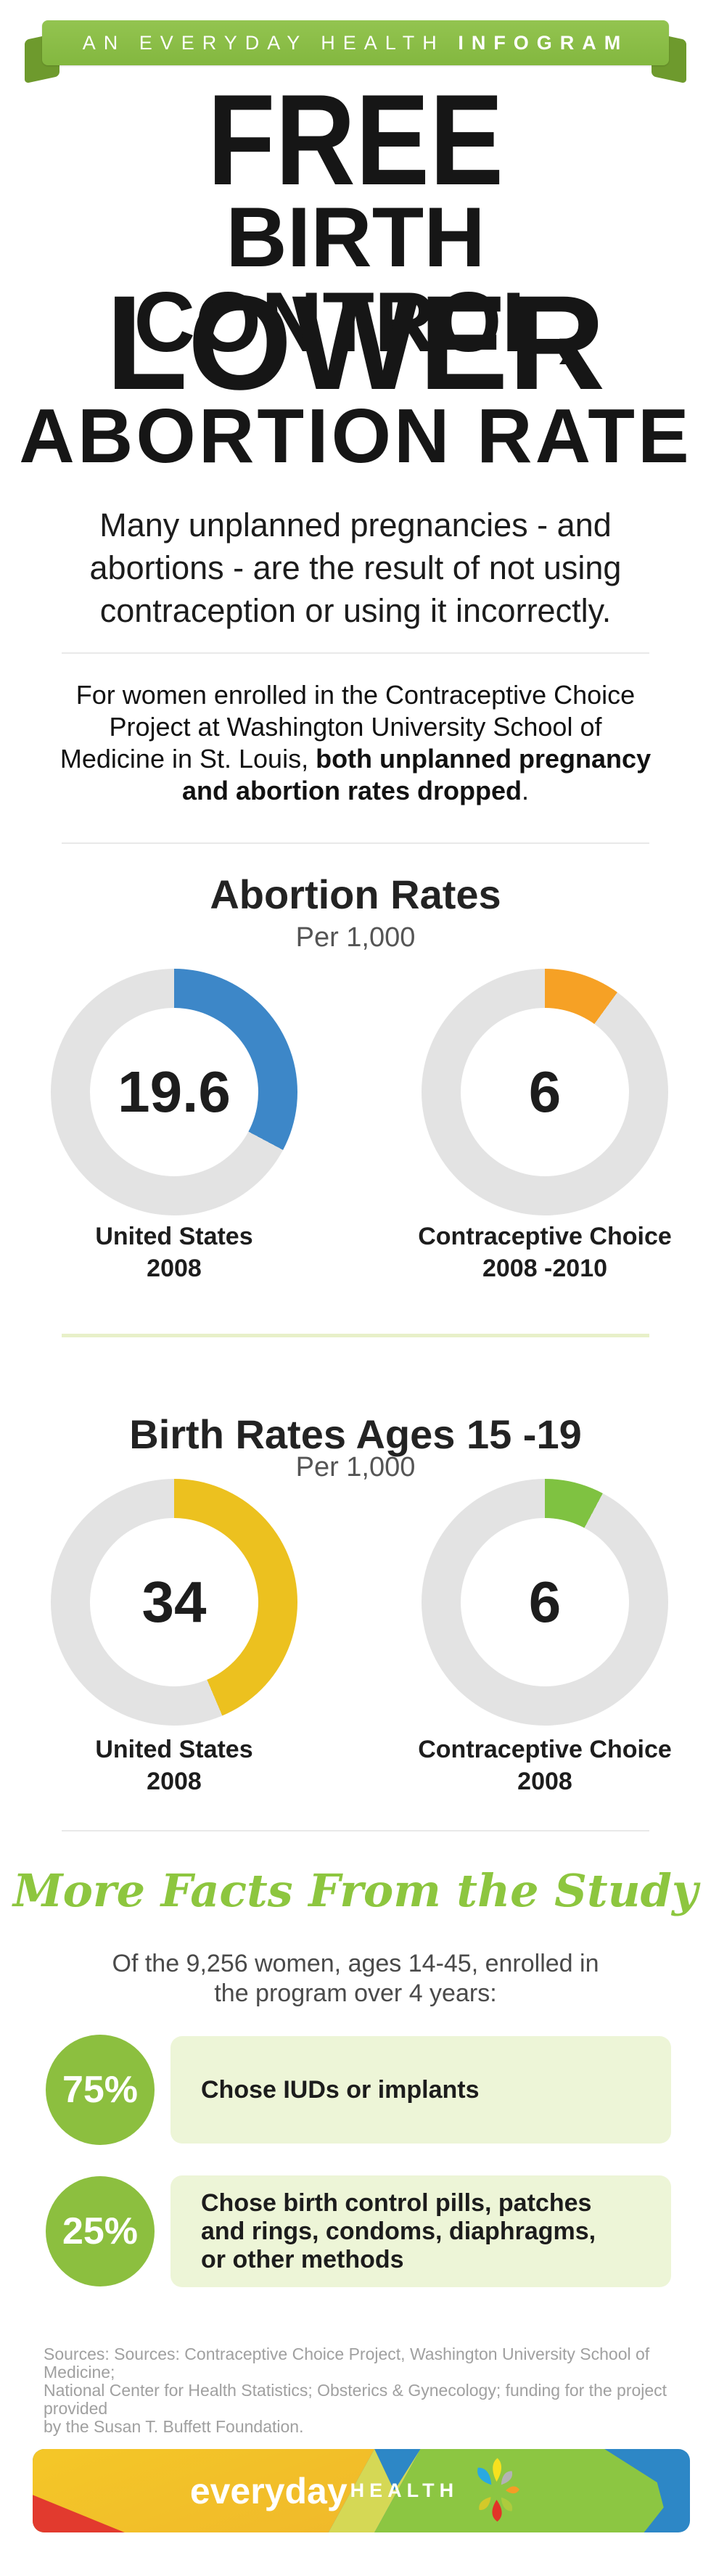  What do you see at coordinates (355, 790) in the screenshot?
I see `study-note-line: and abortion rates dropped.` at bounding box center [355, 790].